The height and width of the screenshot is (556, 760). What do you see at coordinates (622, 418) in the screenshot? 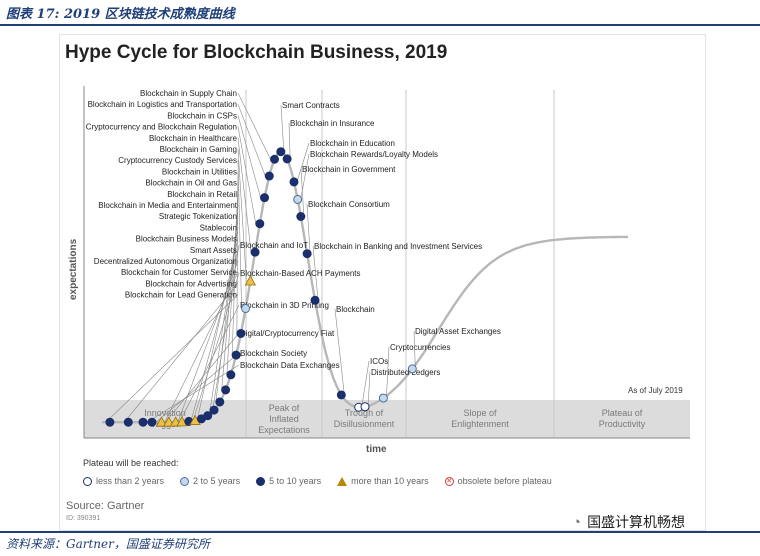
I see `phase-label: Plateau of Productivity` at bounding box center [622, 418].